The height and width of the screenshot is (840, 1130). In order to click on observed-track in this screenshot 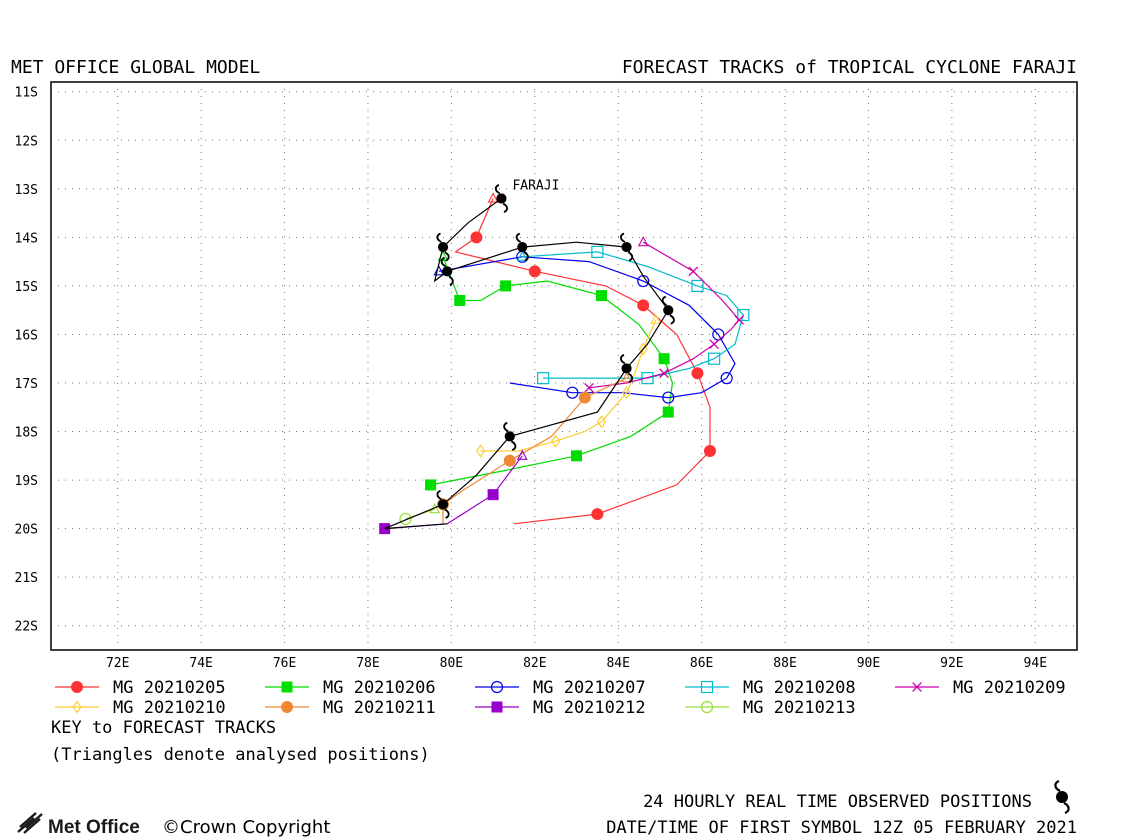, I will do `click(529, 357)`.